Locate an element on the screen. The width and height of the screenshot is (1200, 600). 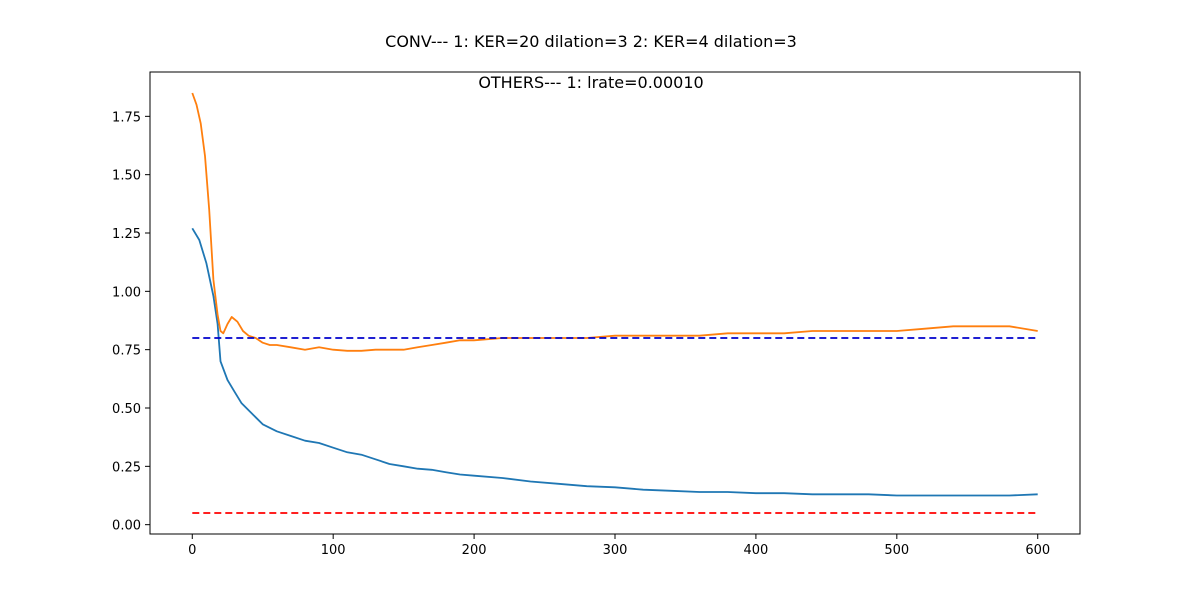
y-tick-label: 0.75 is located at coordinates (126, 351).